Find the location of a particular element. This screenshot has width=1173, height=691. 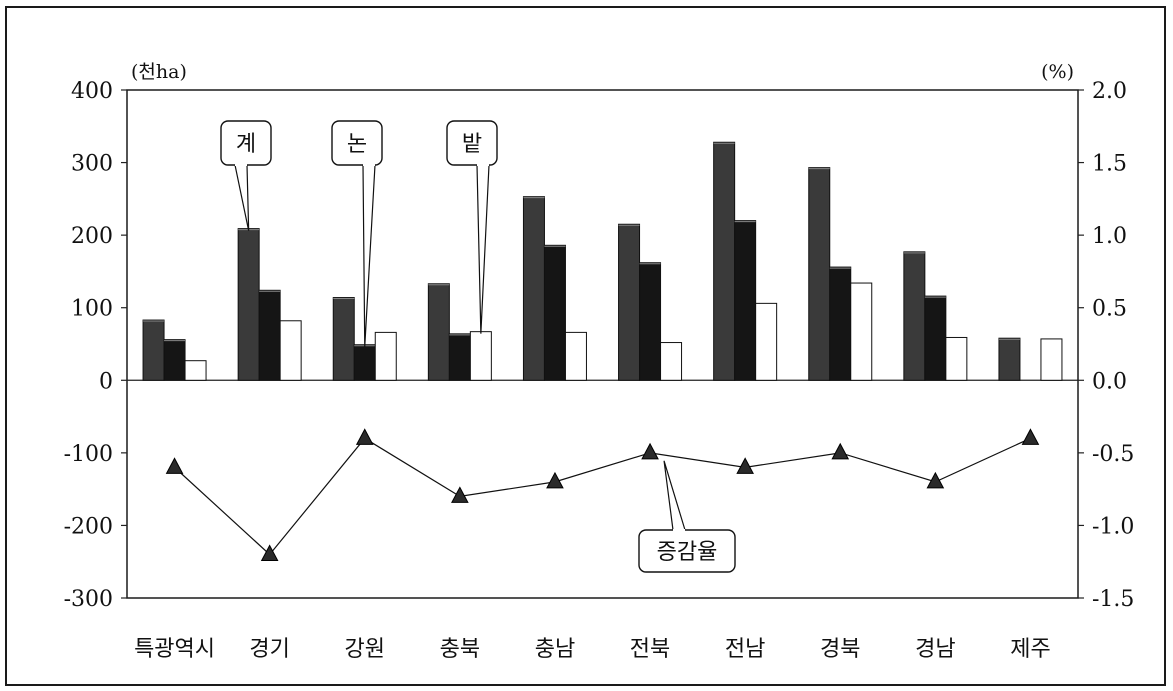

right-tick-label: -1.5 is located at coordinates (1113, 599).